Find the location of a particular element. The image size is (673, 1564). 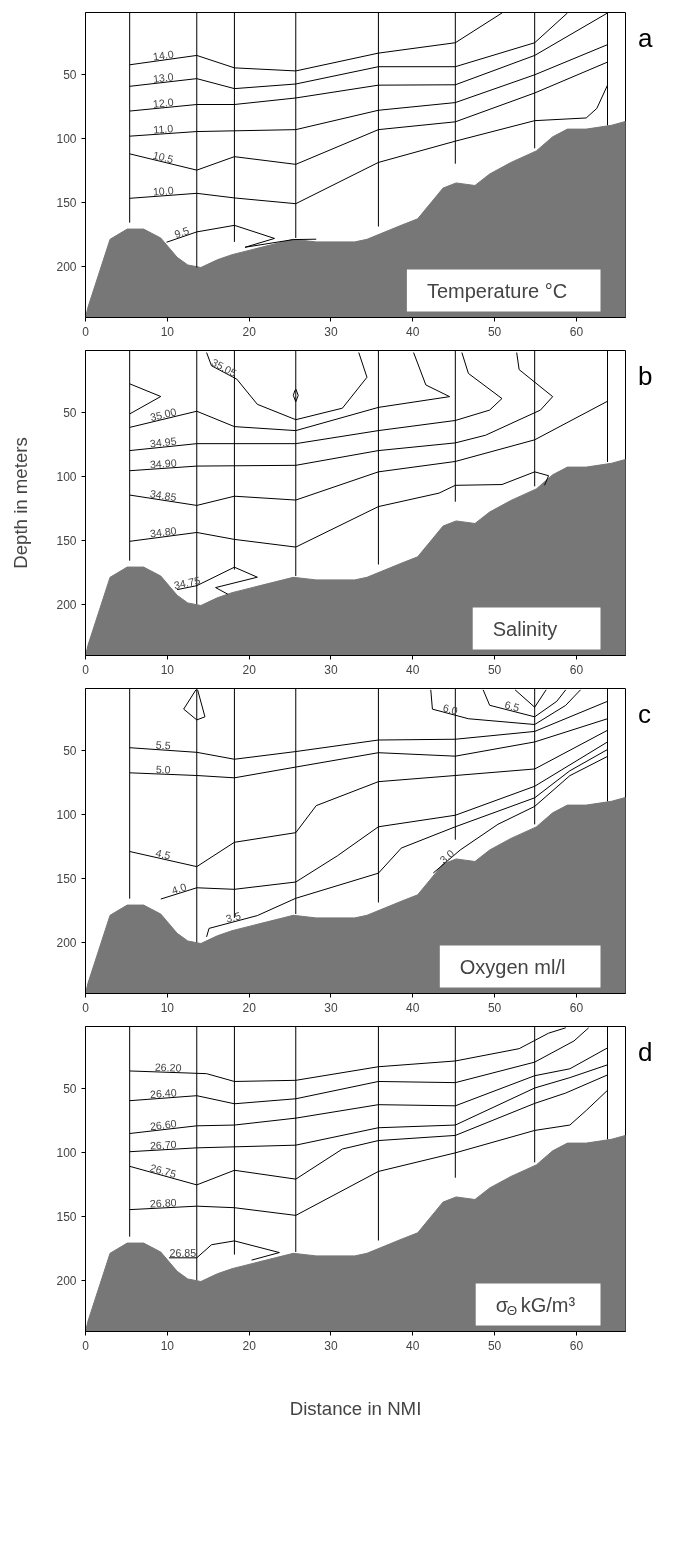

text: a is located at coordinates (645, 38).